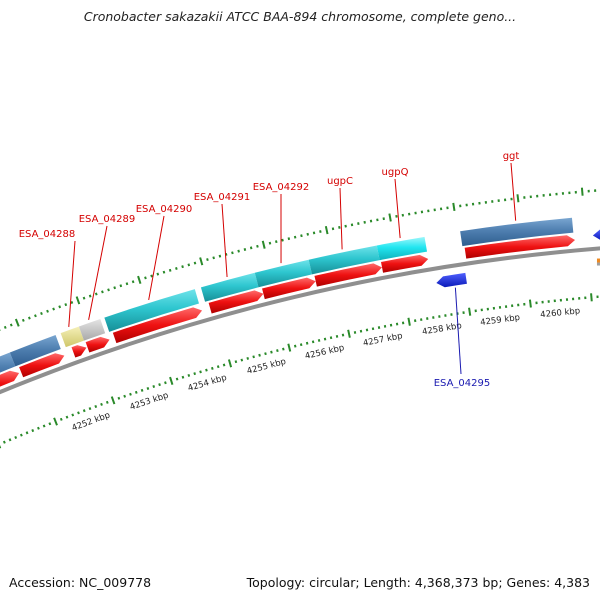 The image size is (600, 600). Describe the element at coordinates (348, 275) in the screenshot. I see `cds-arrow-ugpc` at that location.